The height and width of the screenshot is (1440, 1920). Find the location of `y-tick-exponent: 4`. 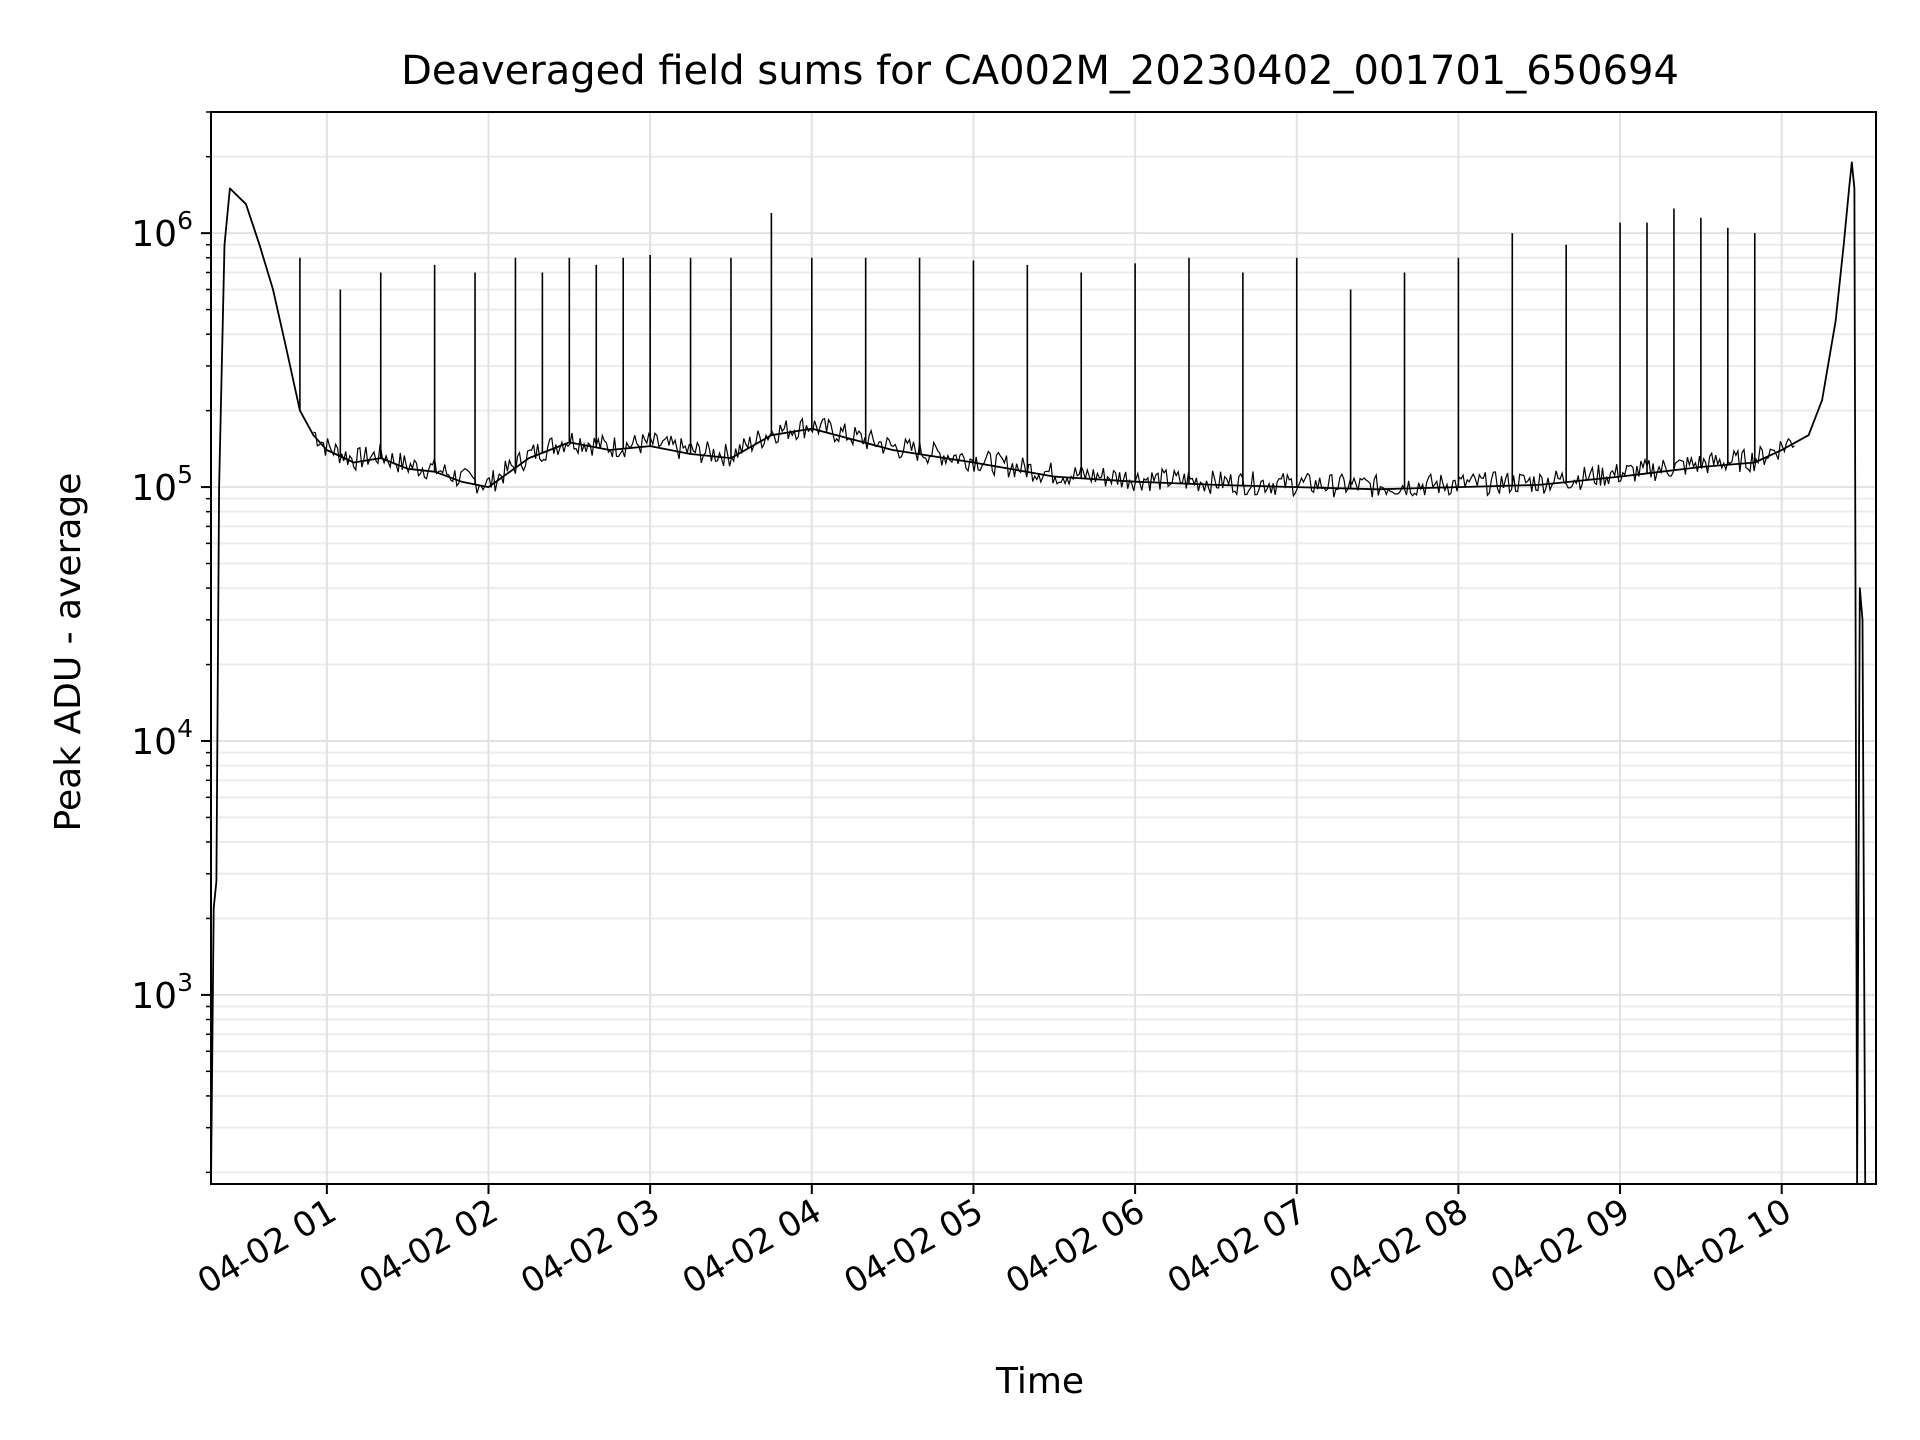

y-tick-exponent: 4 is located at coordinates (185, 728).